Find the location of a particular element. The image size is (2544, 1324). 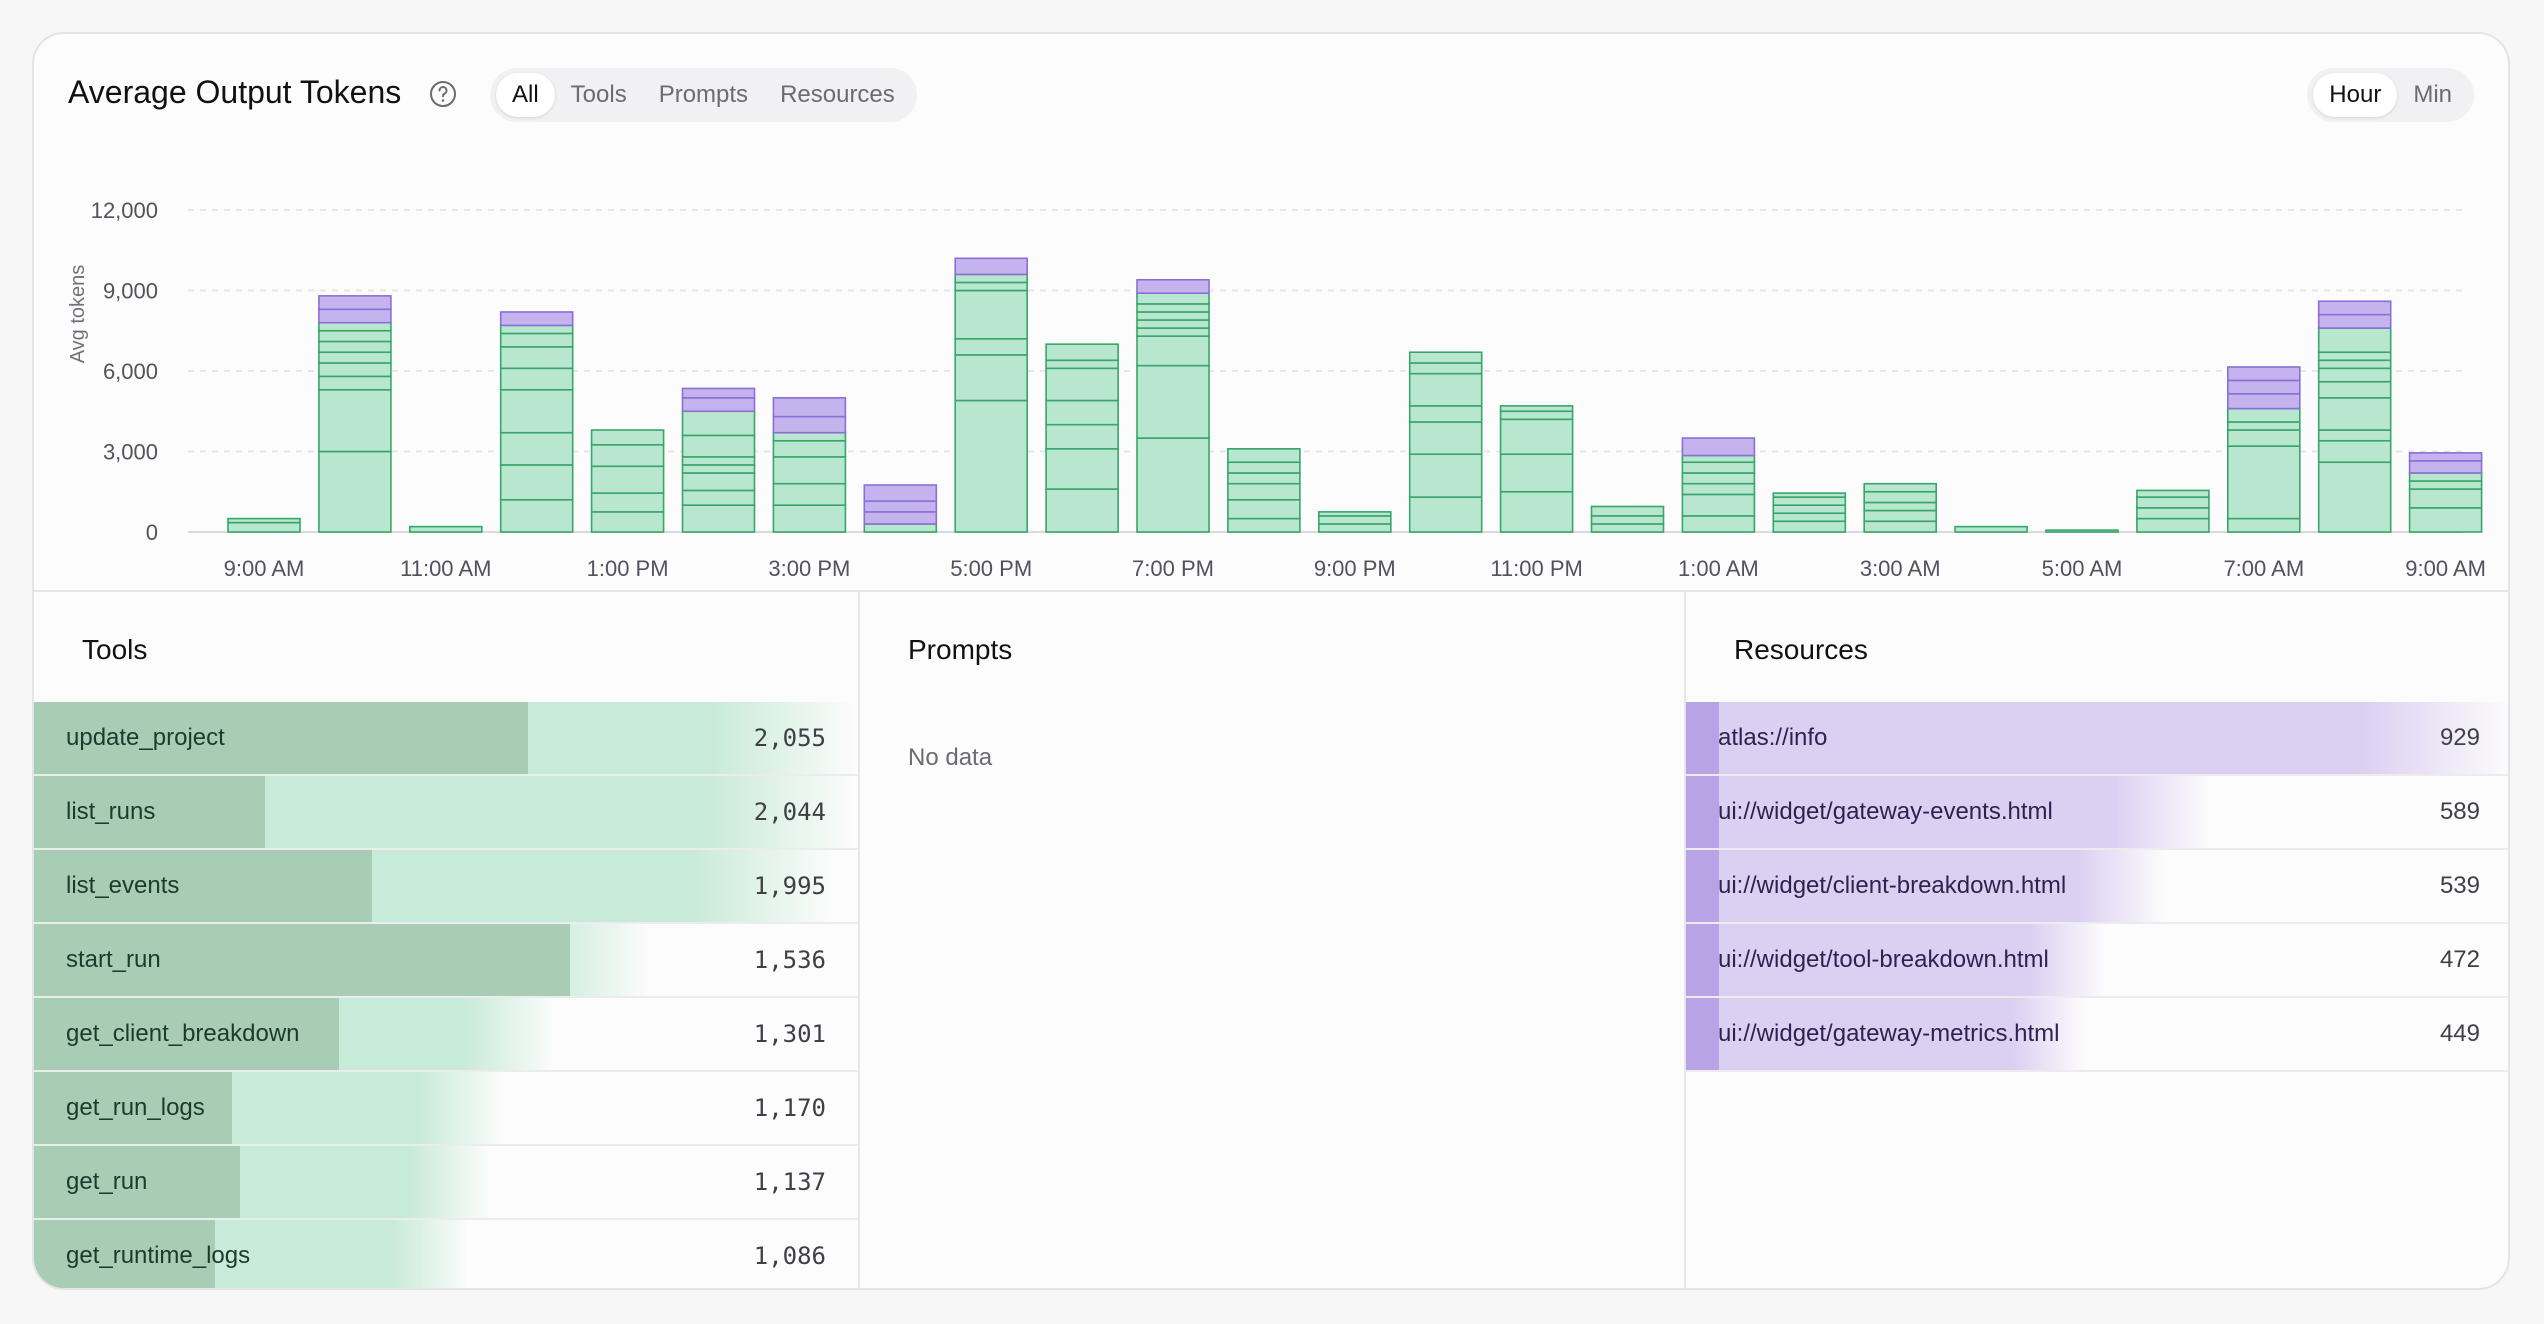

tool-row: list_events 1,995 is located at coordinates (446, 887).